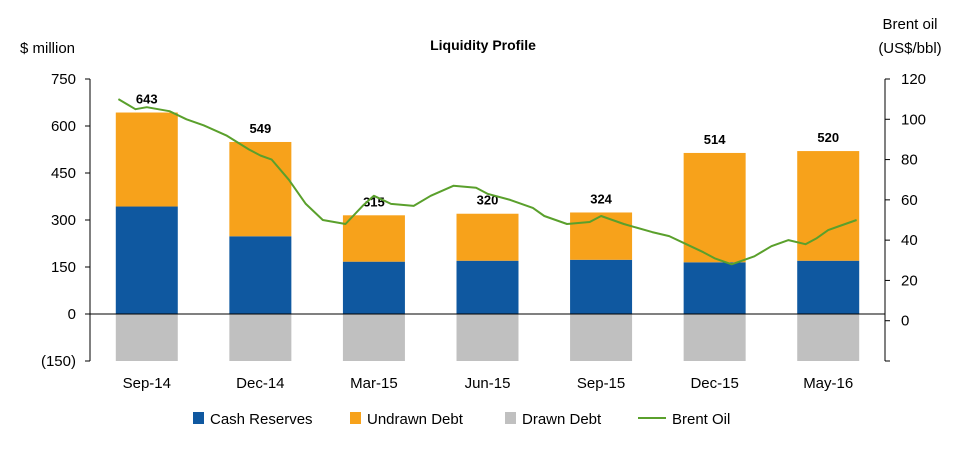 The height and width of the screenshot is (456, 975). What do you see at coordinates (374, 383) in the screenshot?
I see `x-axis-tick-label: Mar-15` at bounding box center [374, 383].